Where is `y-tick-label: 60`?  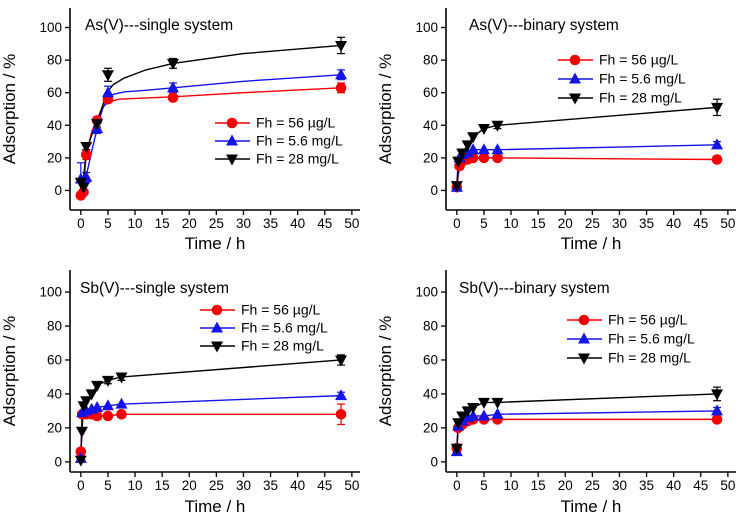 y-tick-label: 60 is located at coordinates (430, 92).